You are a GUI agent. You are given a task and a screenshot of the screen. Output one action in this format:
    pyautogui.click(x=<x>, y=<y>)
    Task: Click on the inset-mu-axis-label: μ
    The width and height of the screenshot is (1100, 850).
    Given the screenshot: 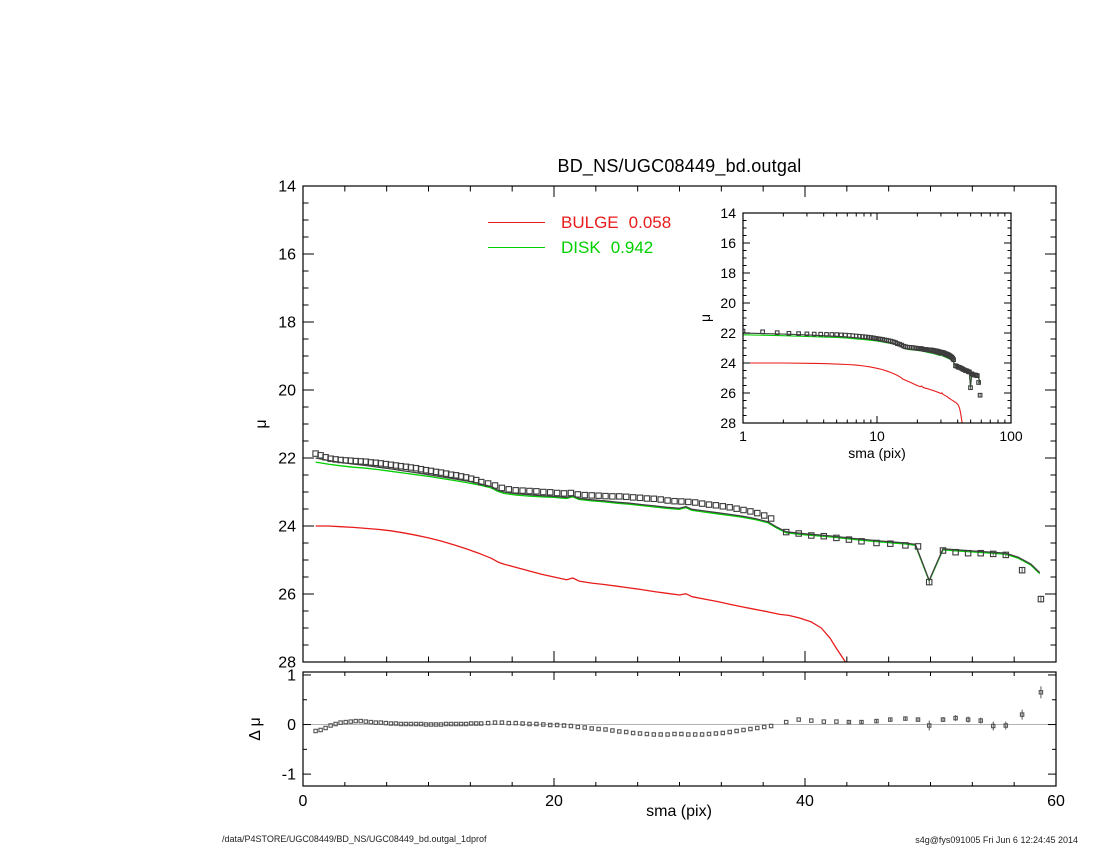 What is the action you would take?
    pyautogui.click(x=705, y=318)
    